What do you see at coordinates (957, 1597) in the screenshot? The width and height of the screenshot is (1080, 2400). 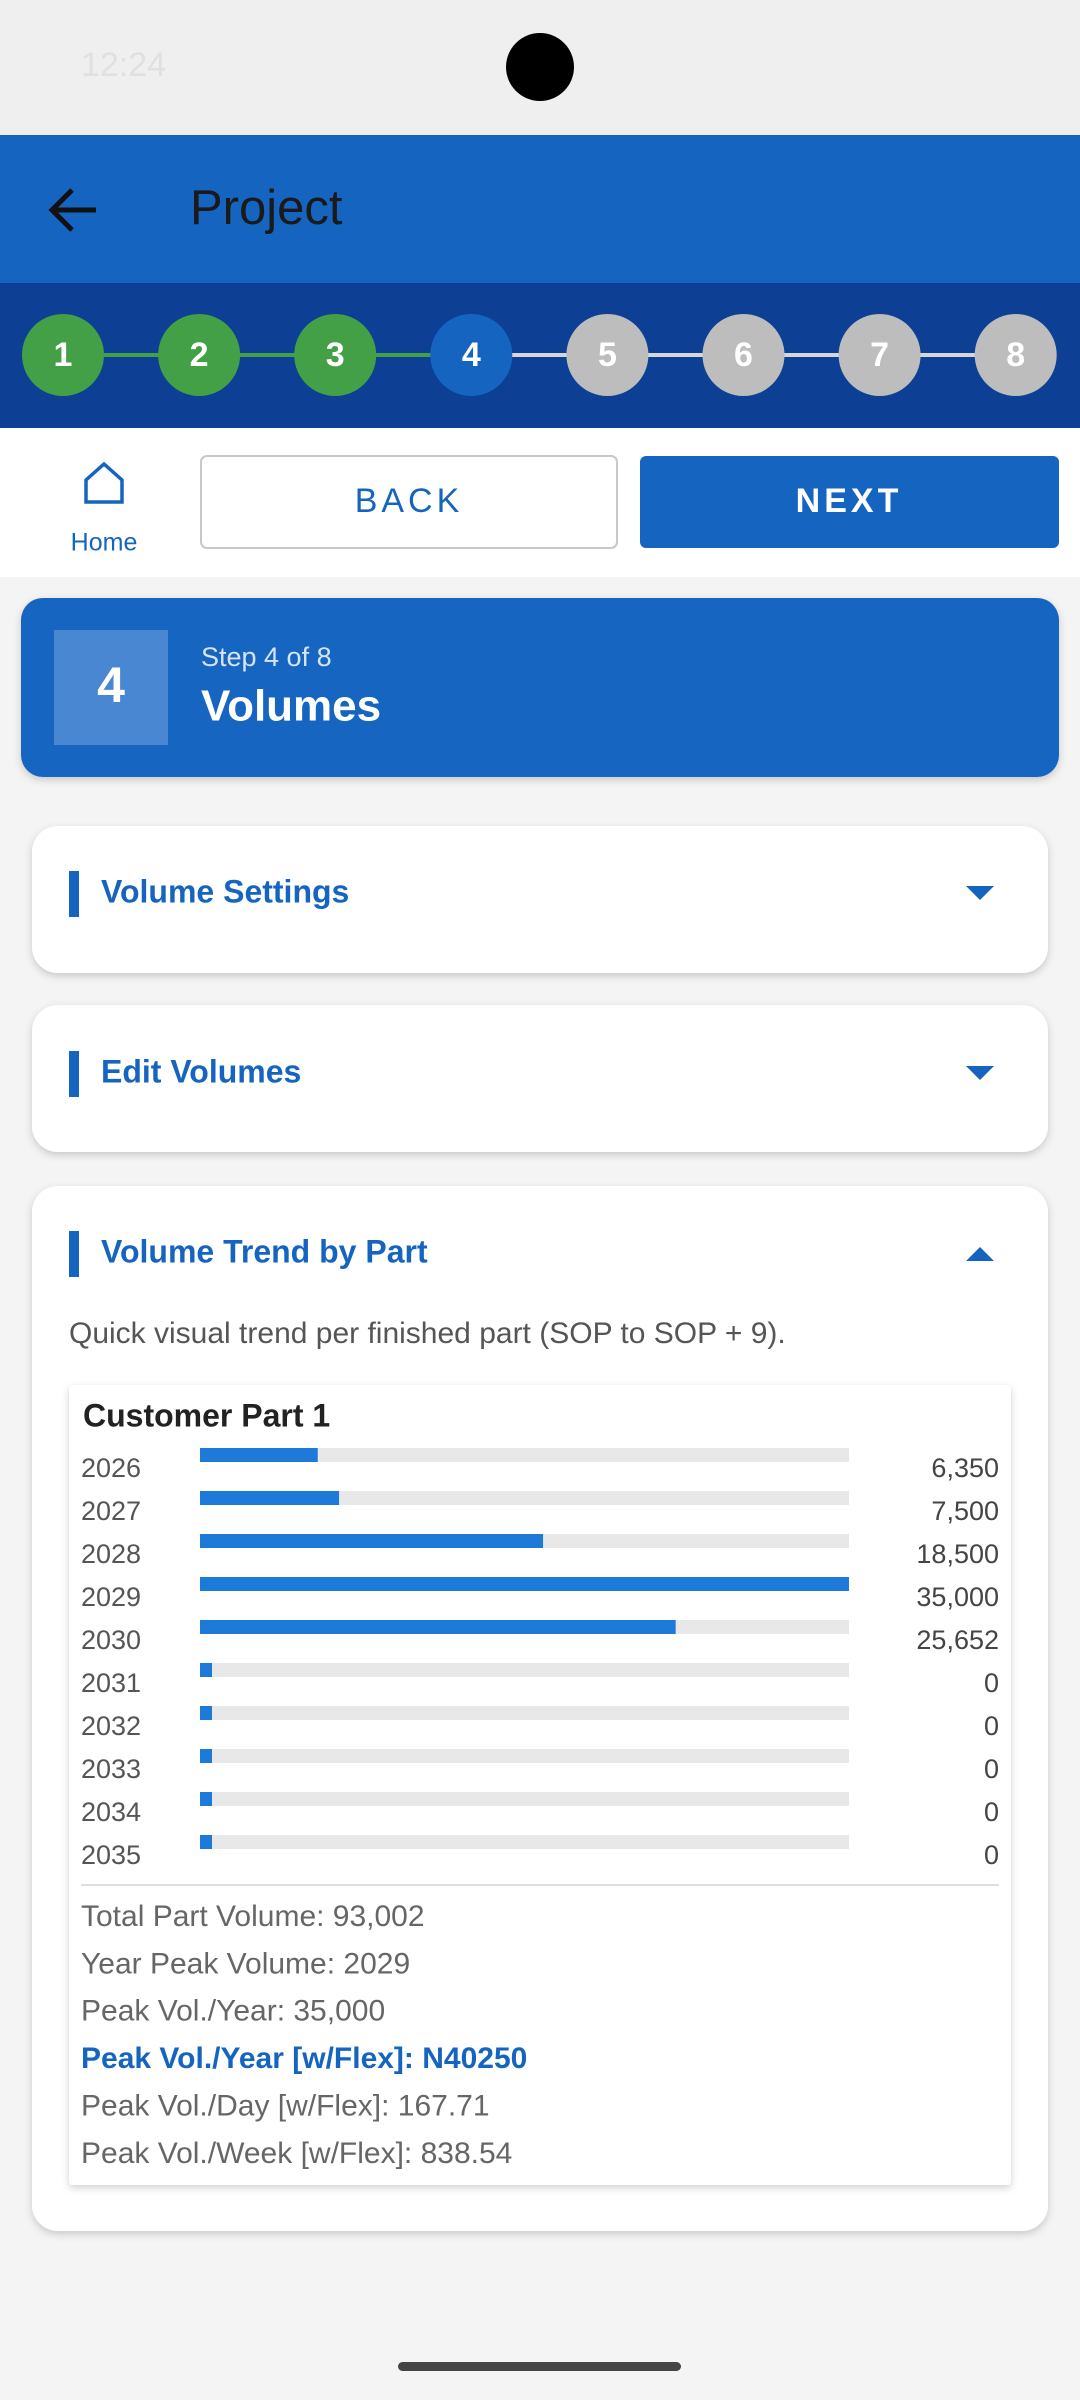 I see `value-label: 35,000` at bounding box center [957, 1597].